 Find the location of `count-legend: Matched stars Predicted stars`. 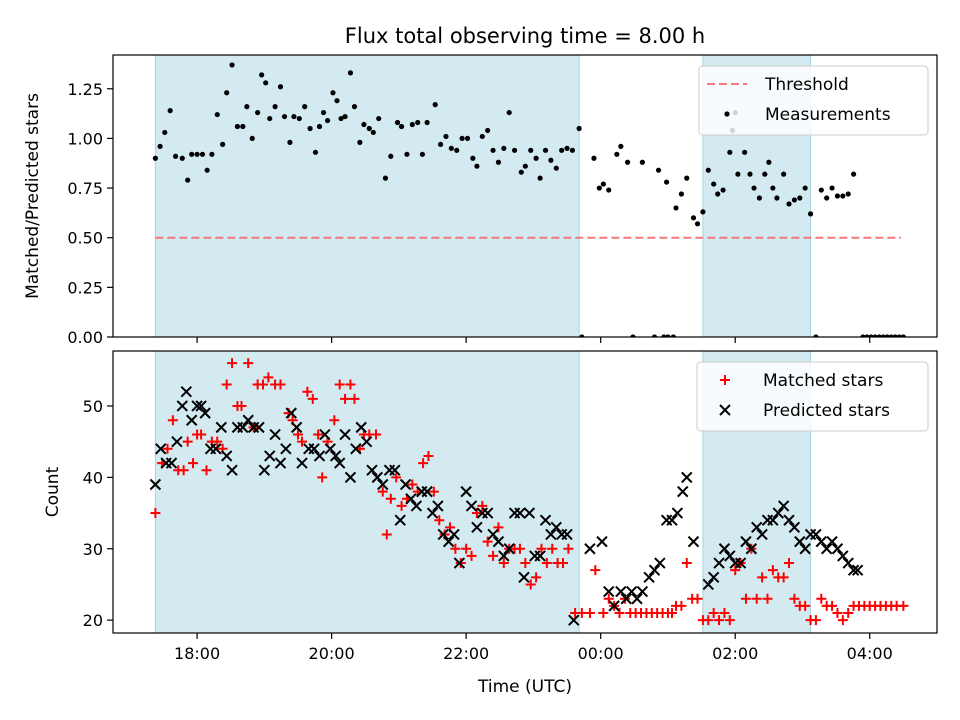

count-legend: Matched stars Predicted stars is located at coordinates (812, 396).